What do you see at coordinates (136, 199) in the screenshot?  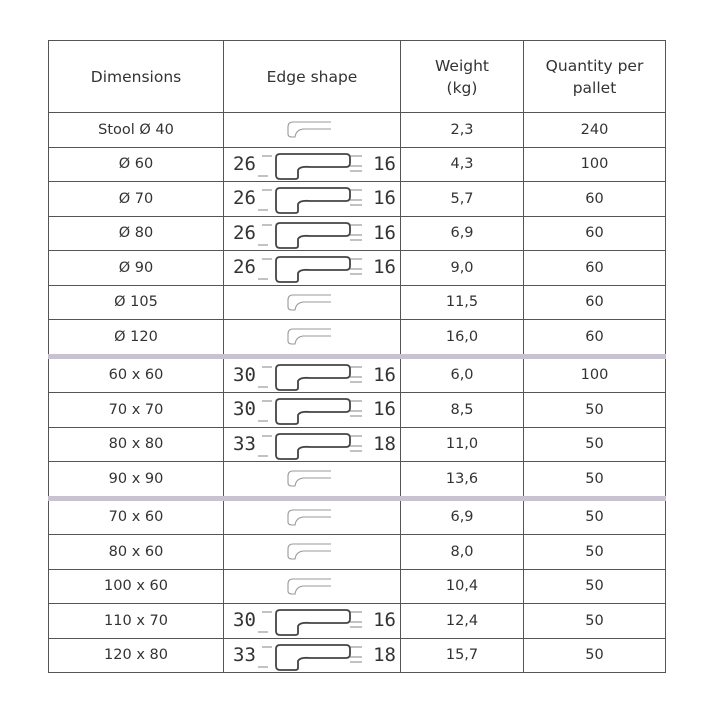 I see `cell-dimensions: Ø 70` at bounding box center [136, 199].